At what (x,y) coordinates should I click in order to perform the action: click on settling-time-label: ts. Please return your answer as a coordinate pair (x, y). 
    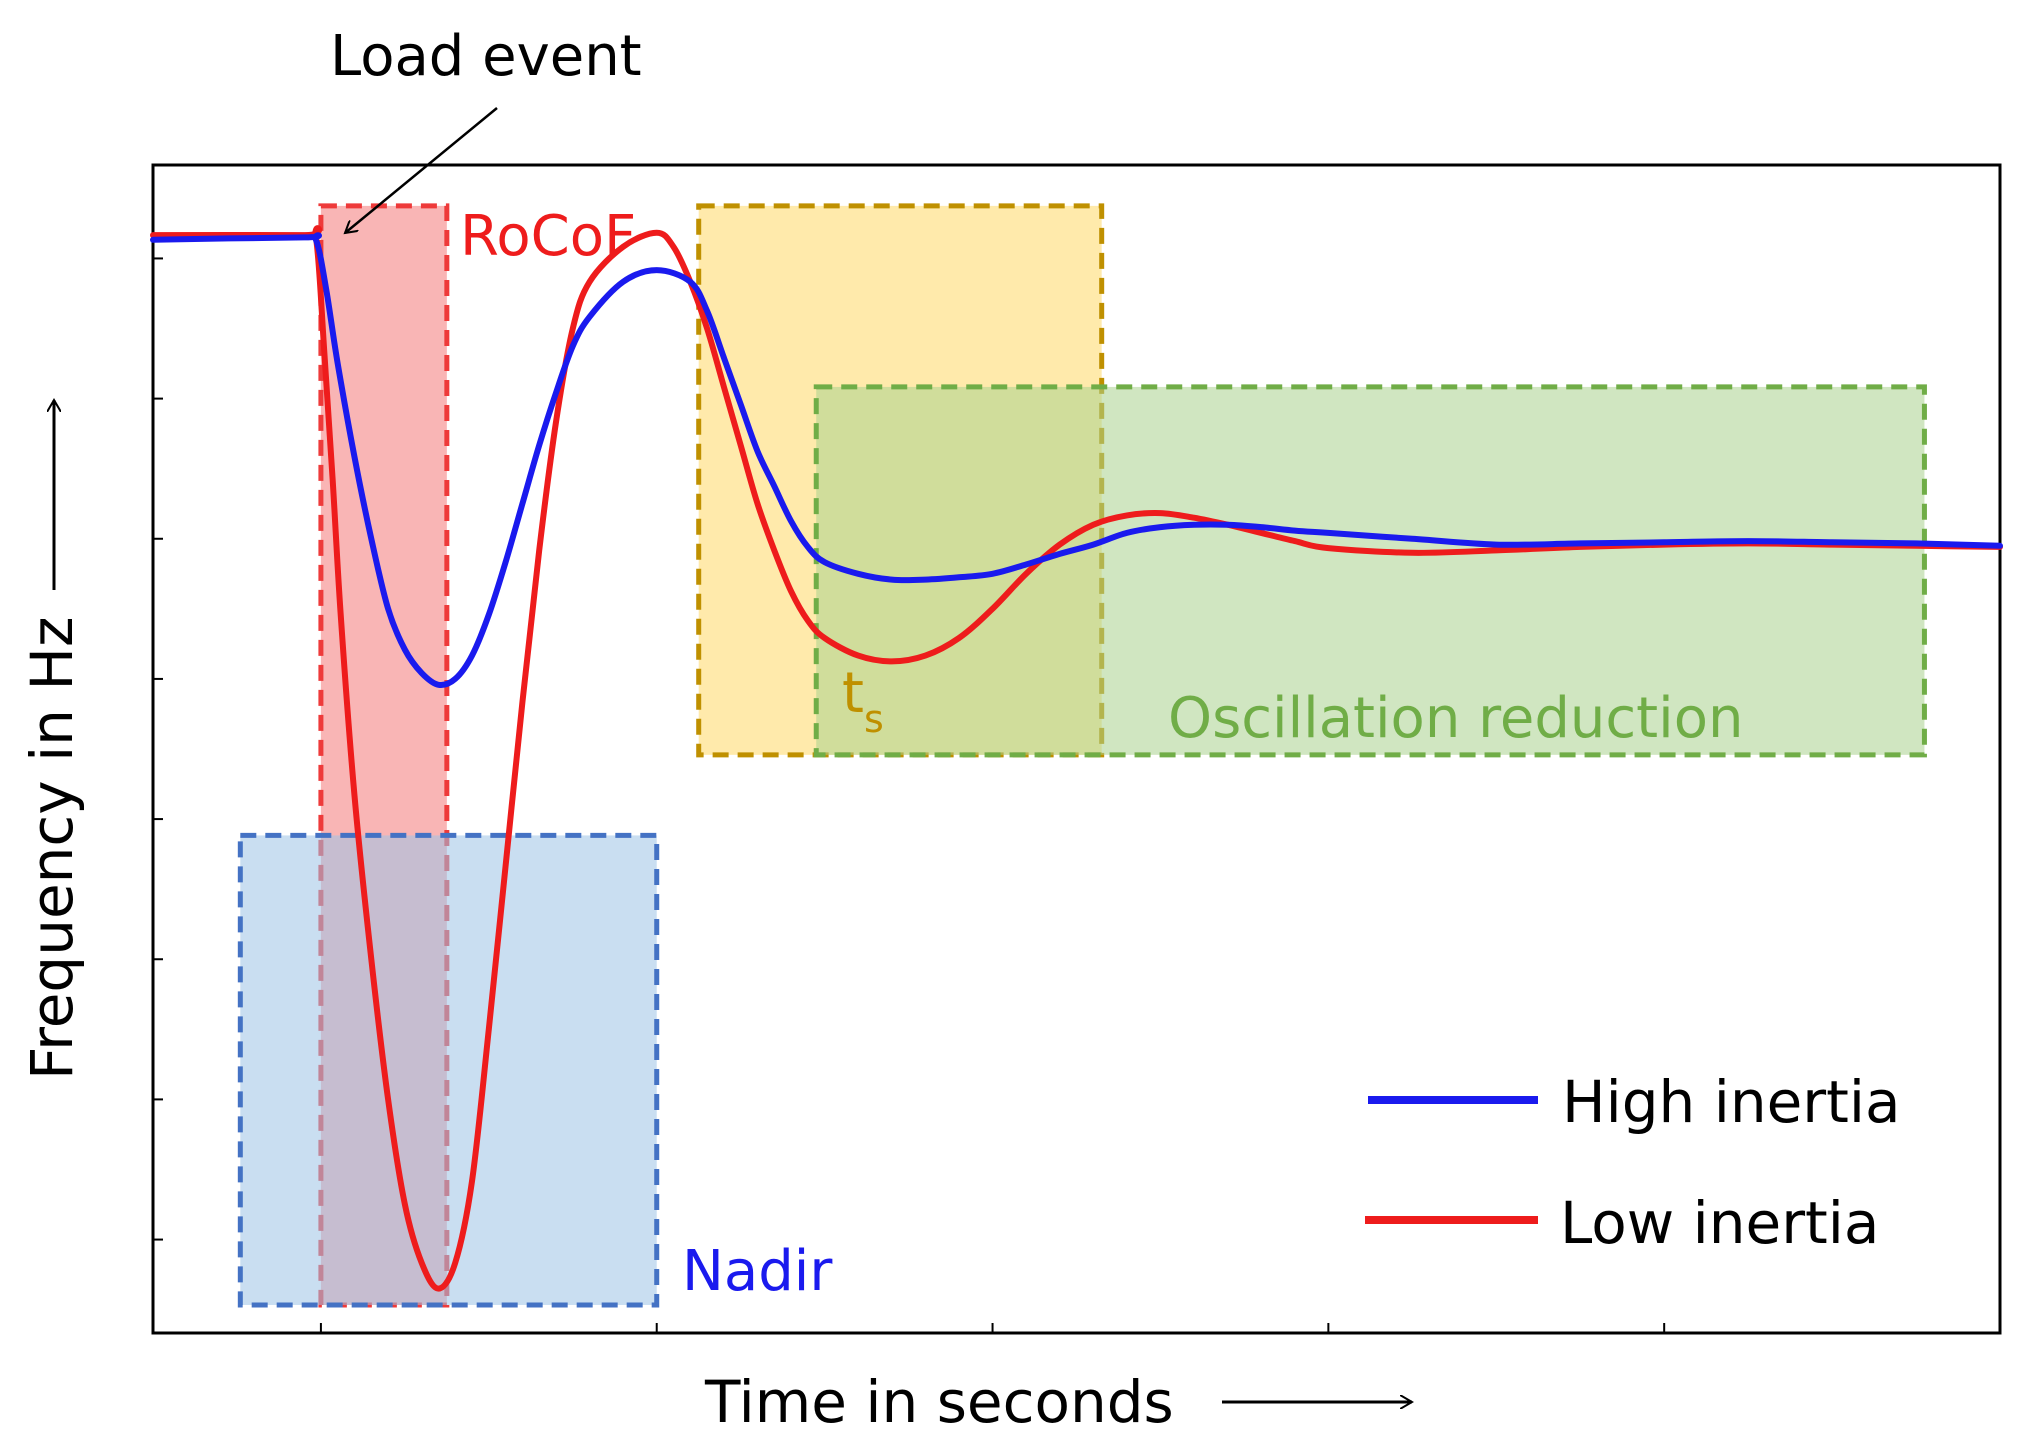
    Looking at the image, I should click on (863, 701).